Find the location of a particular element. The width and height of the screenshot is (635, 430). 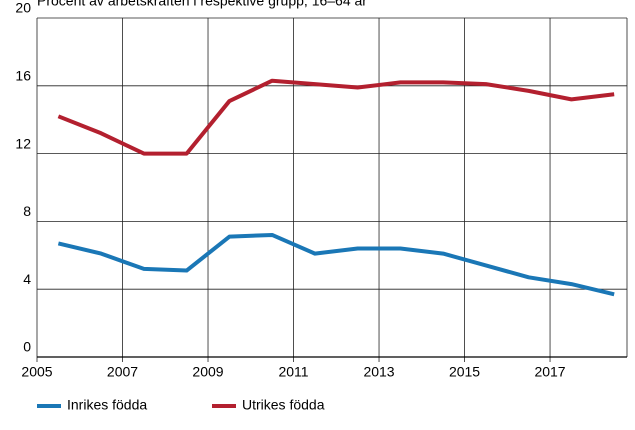

x-tick-label: 2011 is located at coordinates (293, 372).